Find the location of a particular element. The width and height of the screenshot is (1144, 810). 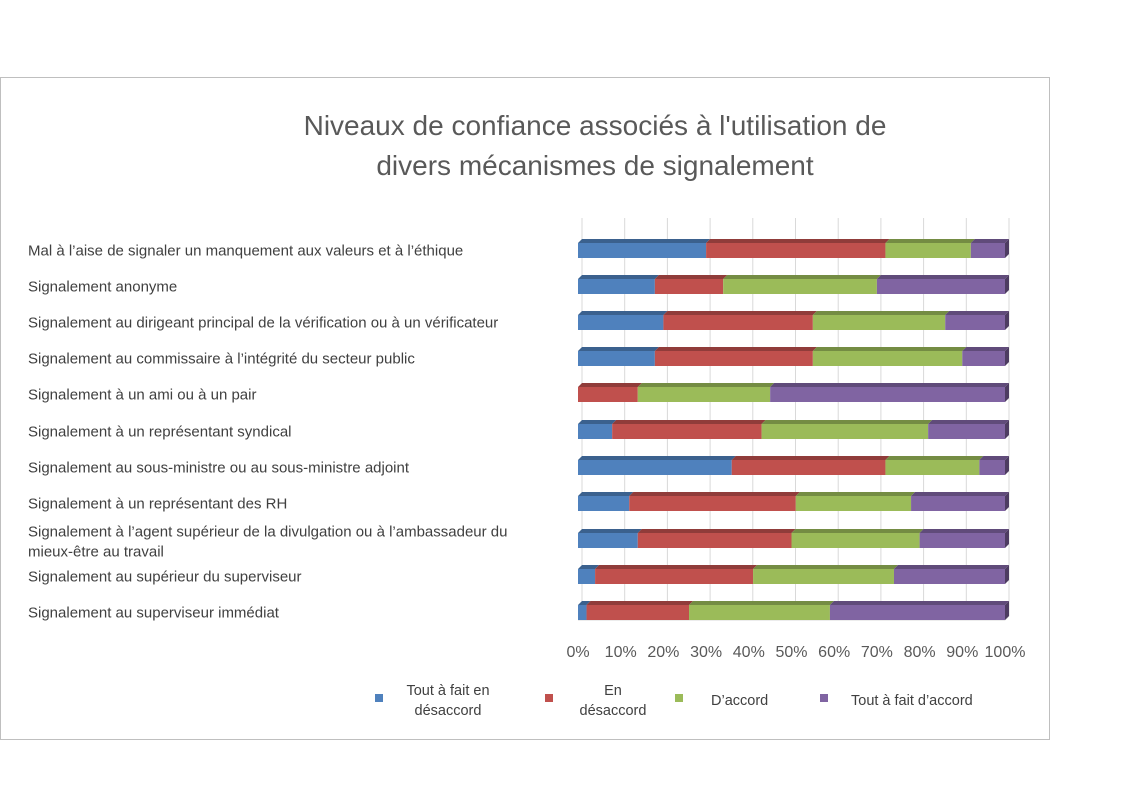

x-tick-label: 100% is located at coordinates (1005, 652).